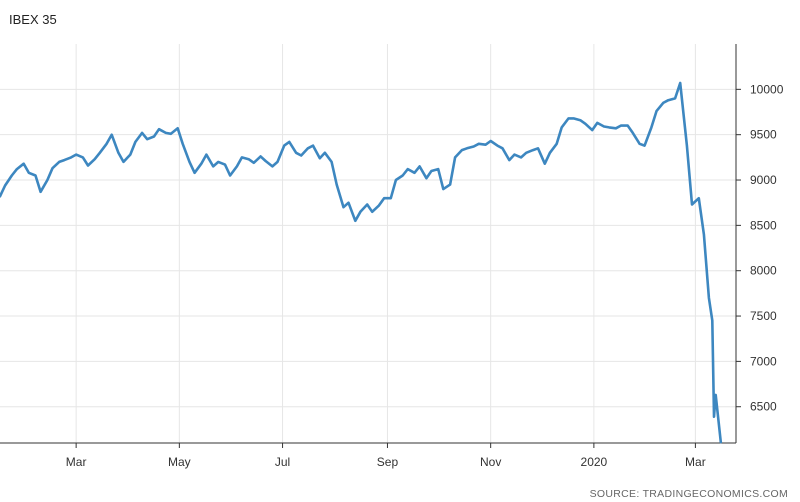 The height and width of the screenshot is (502, 800). Describe the element at coordinates (763, 361) in the screenshot. I see `y-tick-label-1: 7000` at that location.